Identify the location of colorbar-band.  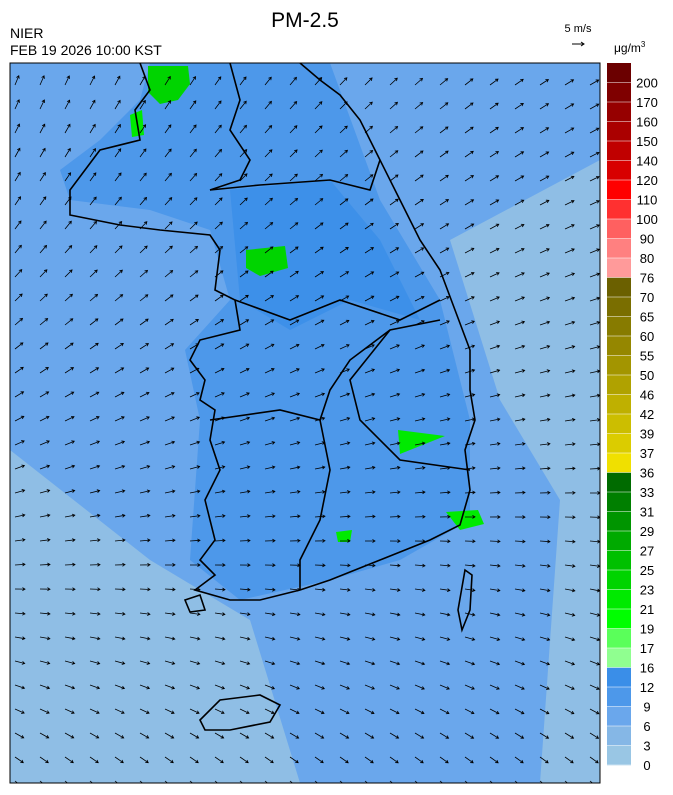
(619, 521).